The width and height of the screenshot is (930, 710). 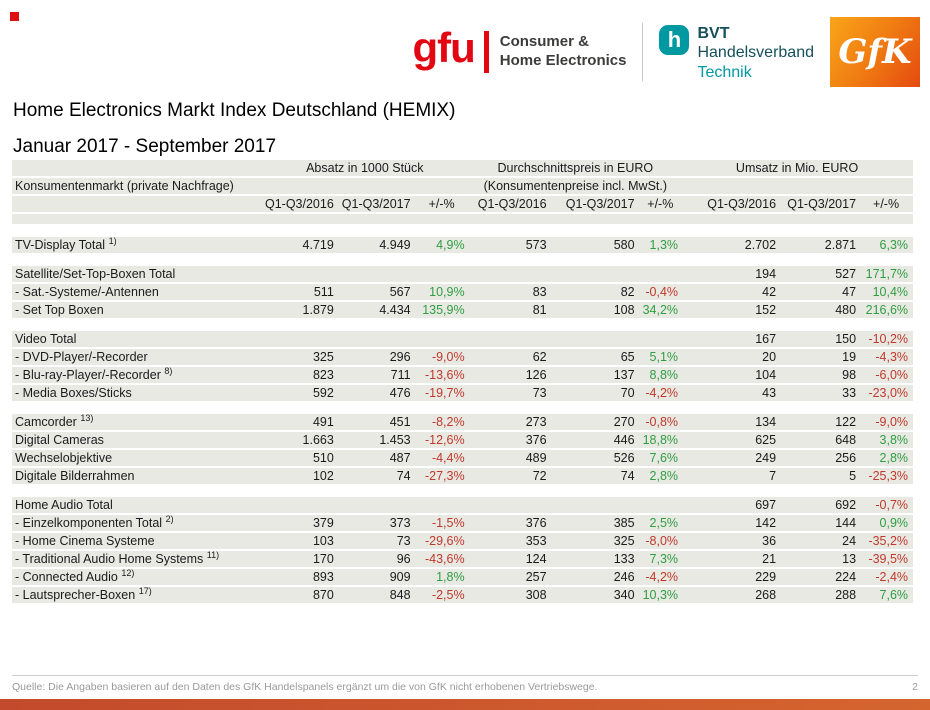 I want to click on pct-cell: 5,1%, so click(x=661, y=358).